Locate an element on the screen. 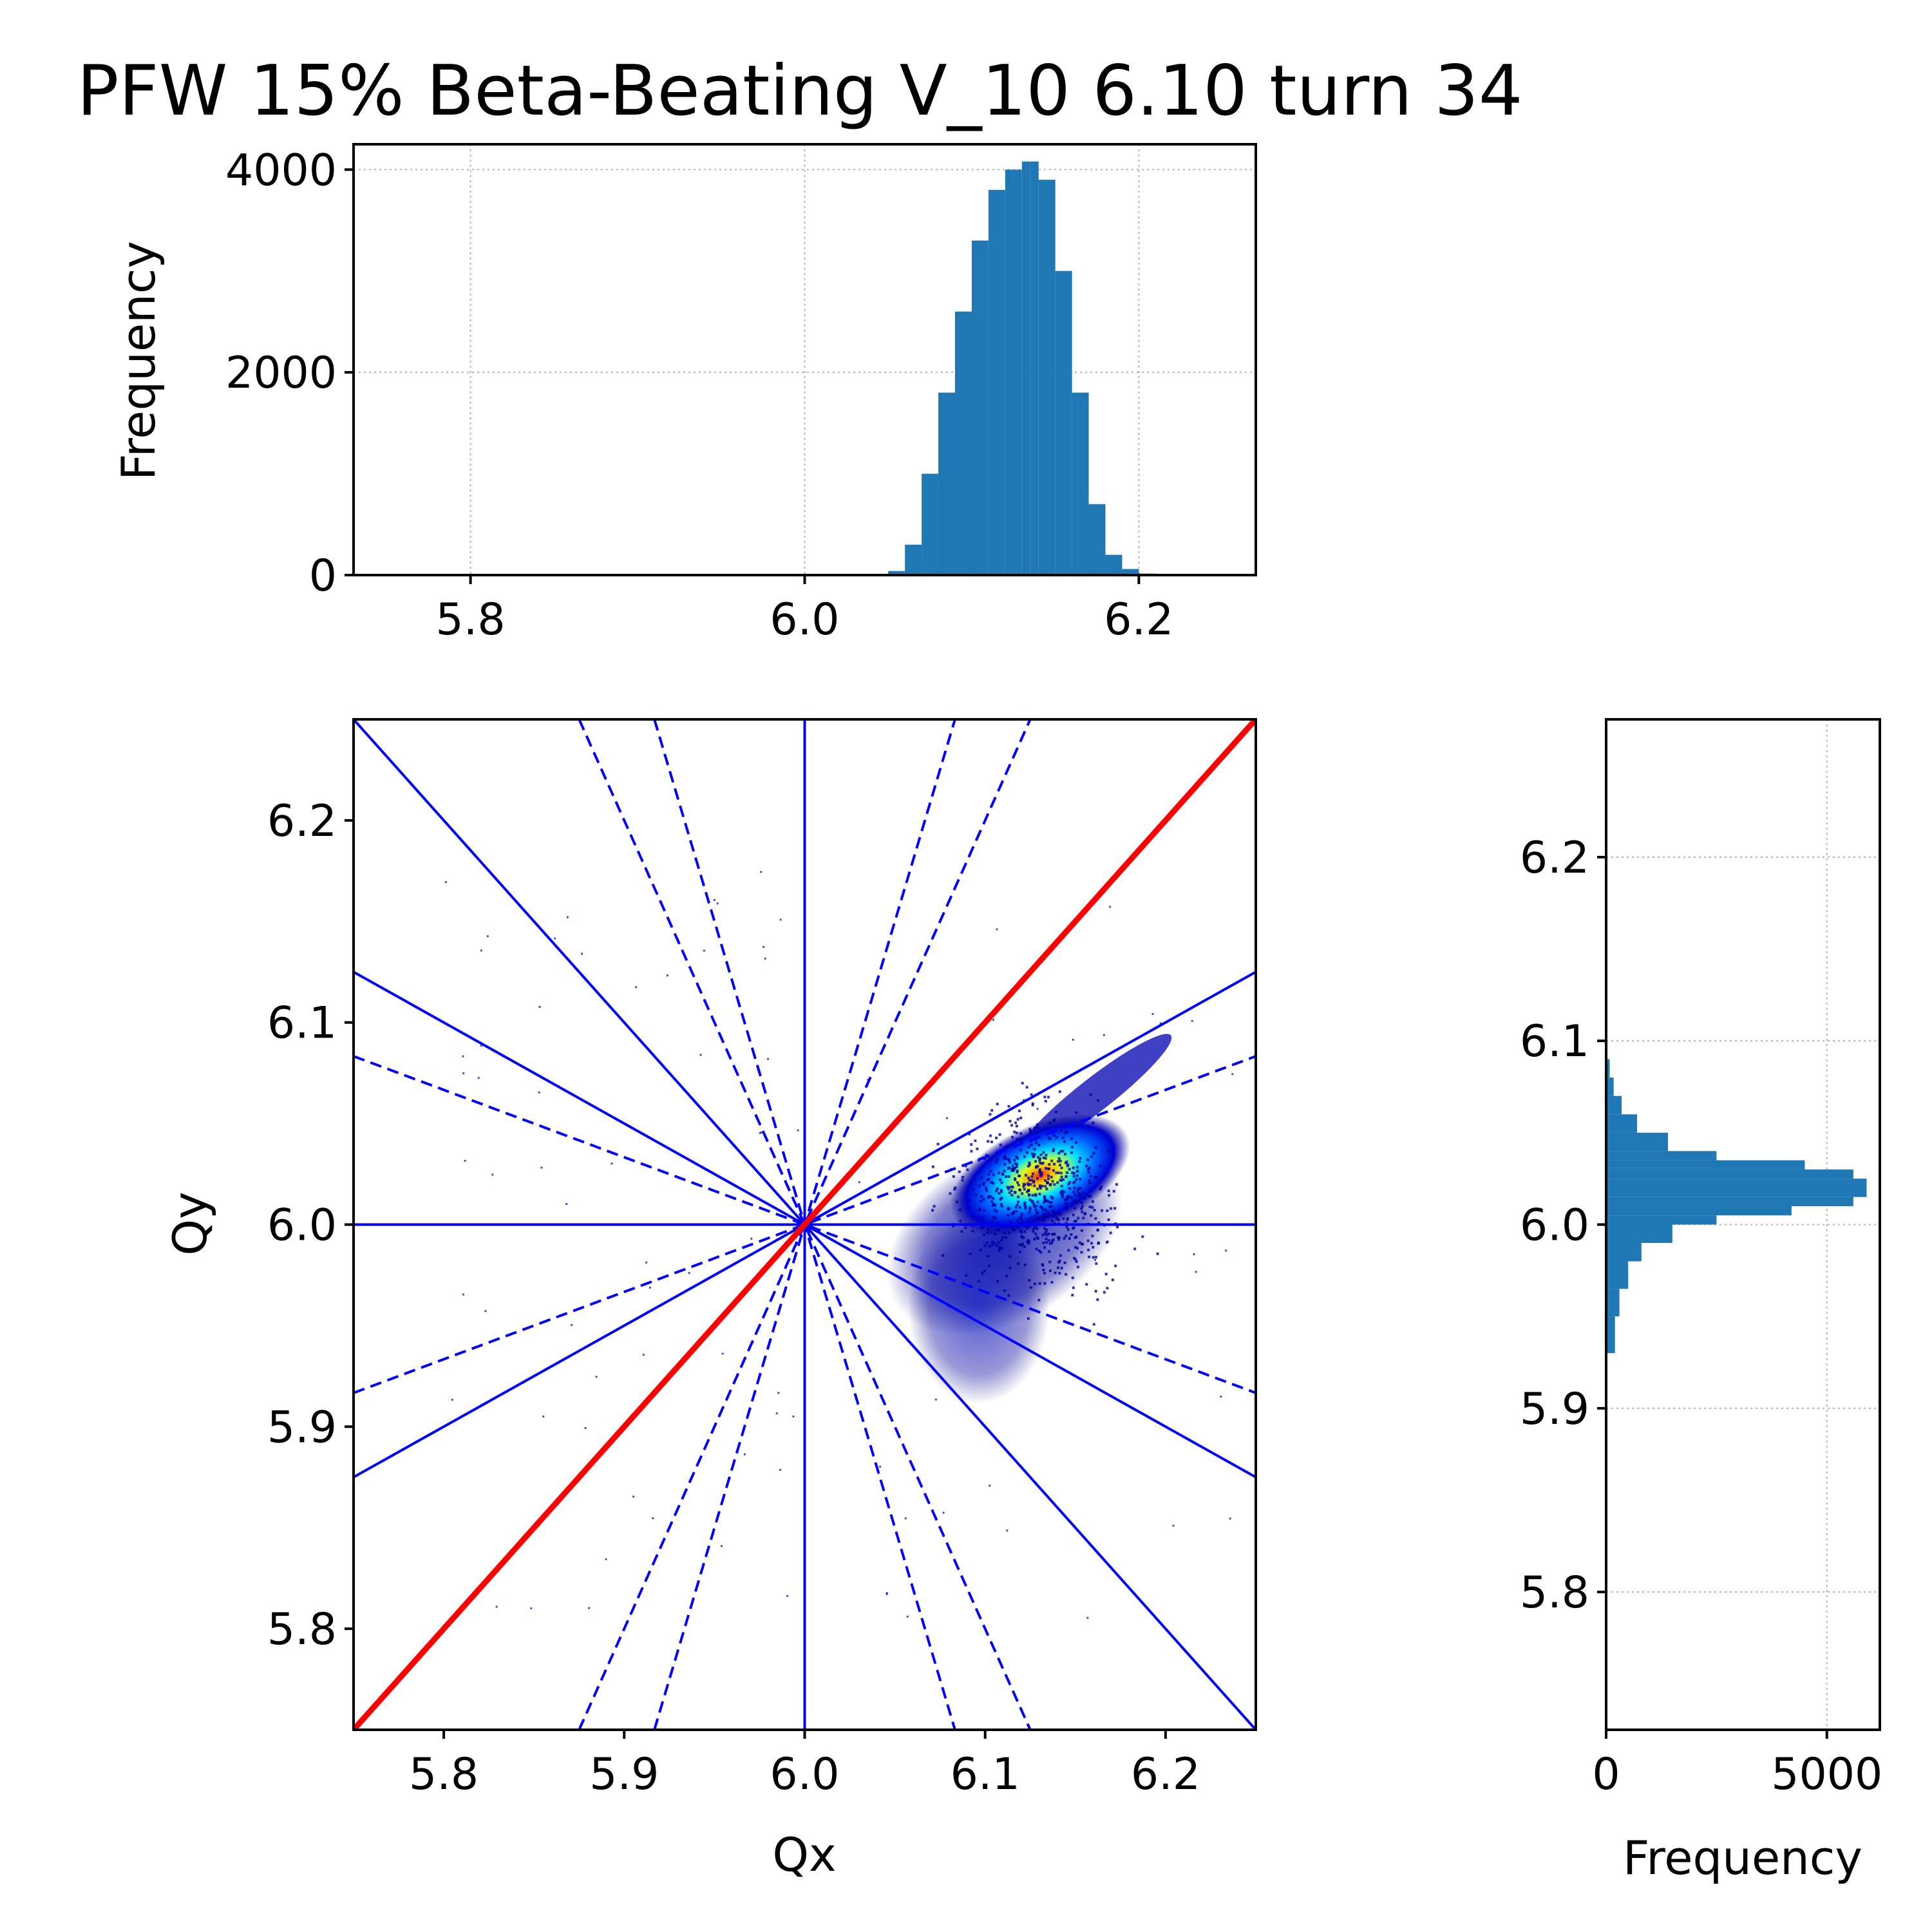 The height and width of the screenshot is (1932, 1932). y-tick-label: 6.0 is located at coordinates (1554, 1225).